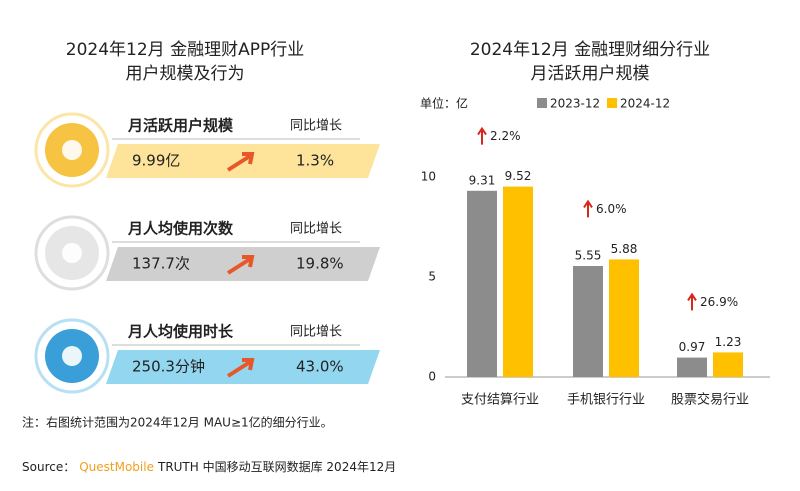 This screenshot has height=491, width=800. Describe the element at coordinates (320, 367) in the screenshot. I see `card-growth: 43.0%` at that location.